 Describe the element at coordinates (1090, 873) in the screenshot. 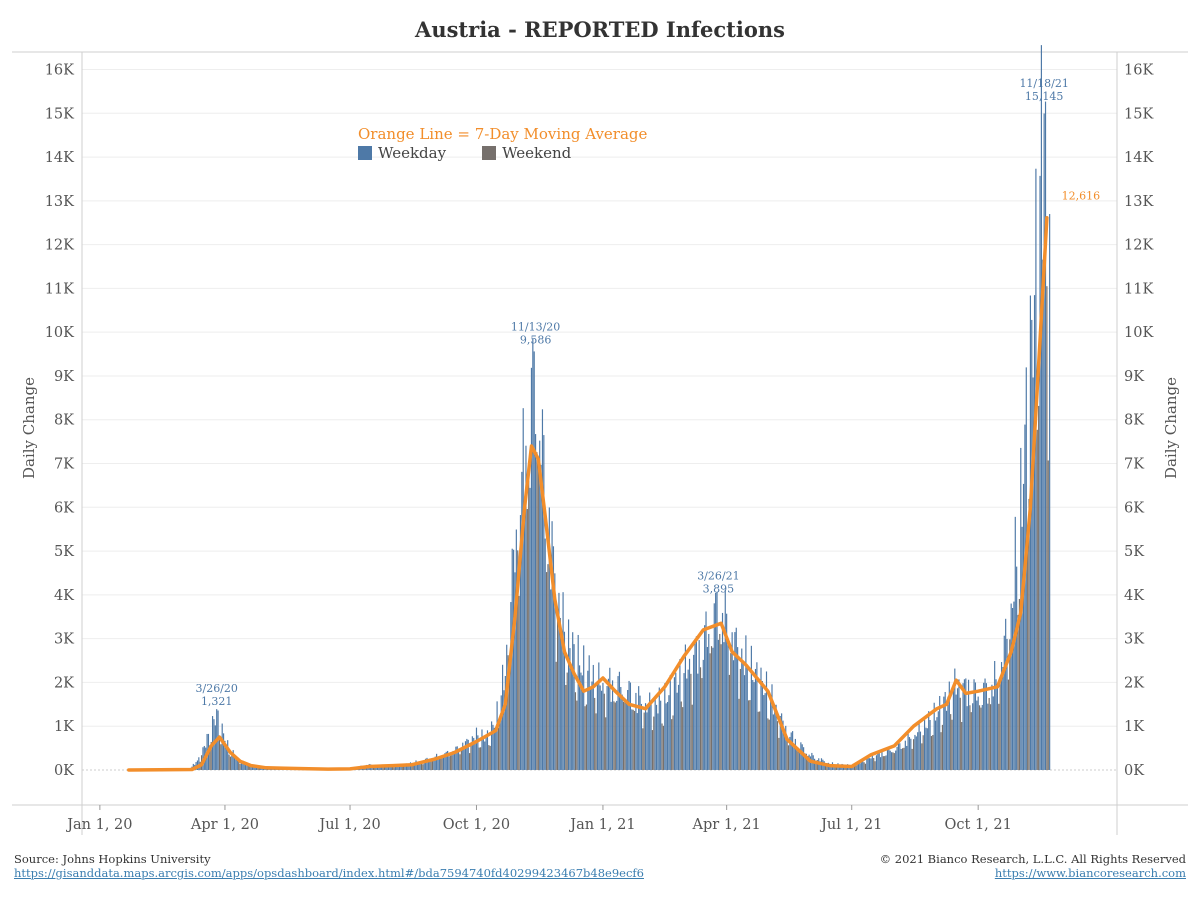

I see `site-link: https://www.biancoresearch.com` at that location.